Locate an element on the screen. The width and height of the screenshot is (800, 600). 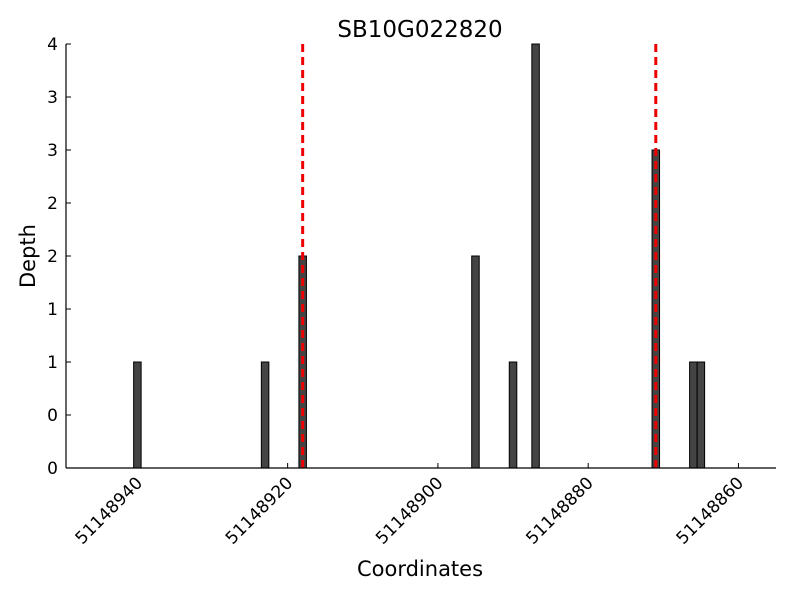
x-axis-label: Coordinates is located at coordinates (420, 569).